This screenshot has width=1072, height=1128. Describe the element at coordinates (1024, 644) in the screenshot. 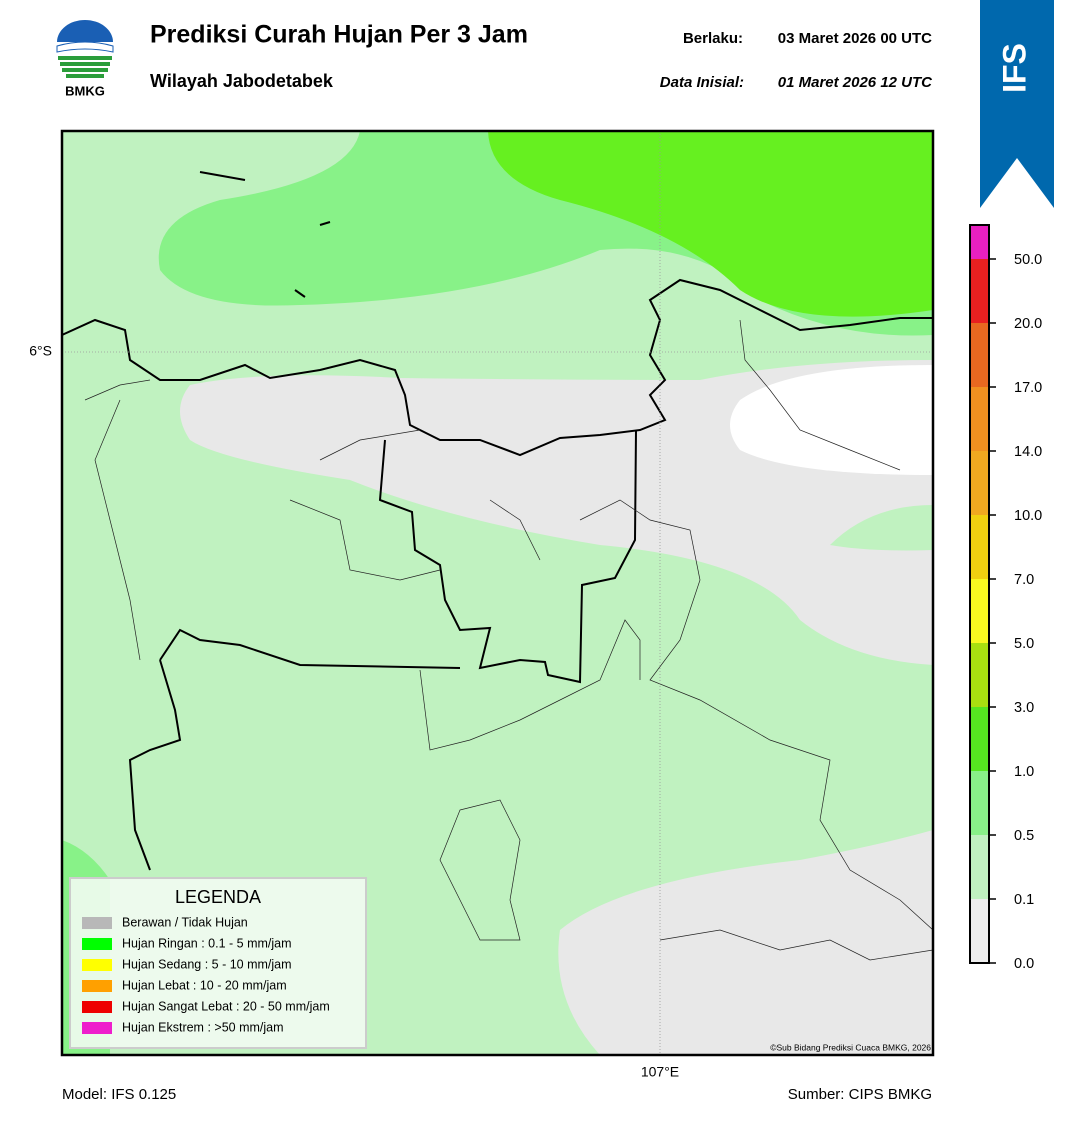

I see `colorbar-label: 5.0` at that location.